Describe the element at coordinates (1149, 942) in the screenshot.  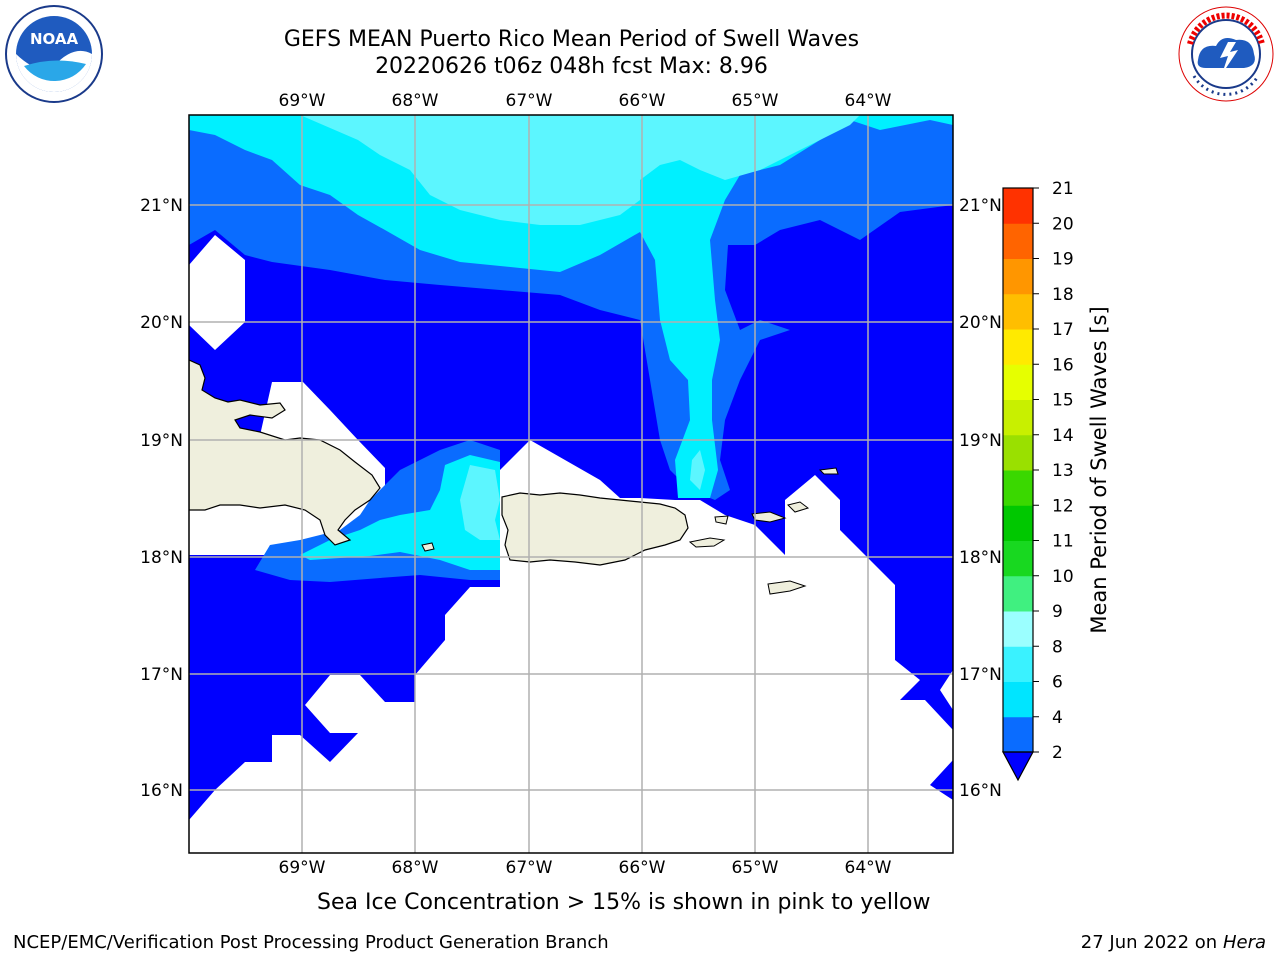
I see `date-text: 27 Jun 2022 on` at that location.